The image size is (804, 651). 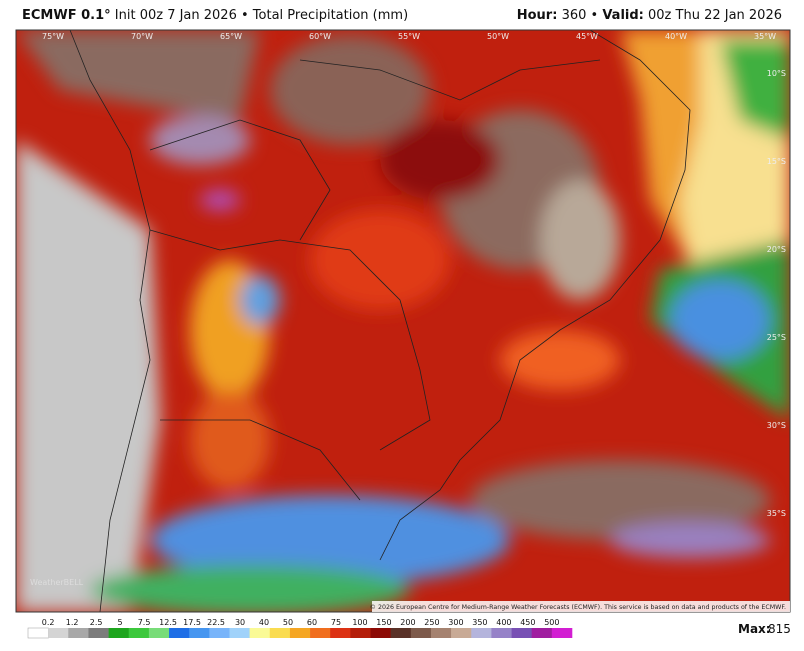 I want to click on colorbar-label: 150, so click(x=383, y=622).